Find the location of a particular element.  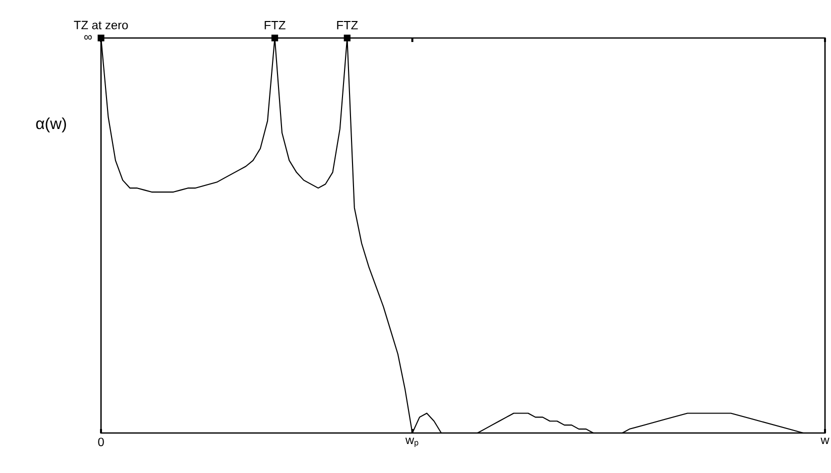

x-tick-label: 0 is located at coordinates (101, 442).